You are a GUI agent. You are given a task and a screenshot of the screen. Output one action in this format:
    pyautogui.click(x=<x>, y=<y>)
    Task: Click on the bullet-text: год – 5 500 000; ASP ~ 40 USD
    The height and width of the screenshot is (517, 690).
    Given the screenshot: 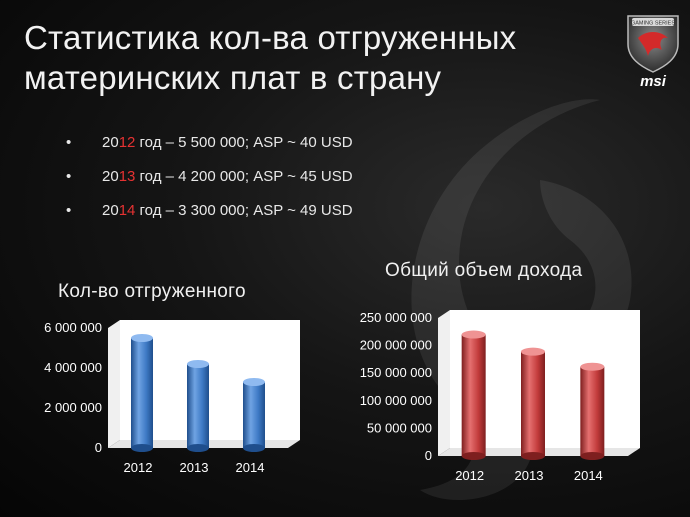 What is the action you would take?
    pyautogui.click(x=244, y=142)
    